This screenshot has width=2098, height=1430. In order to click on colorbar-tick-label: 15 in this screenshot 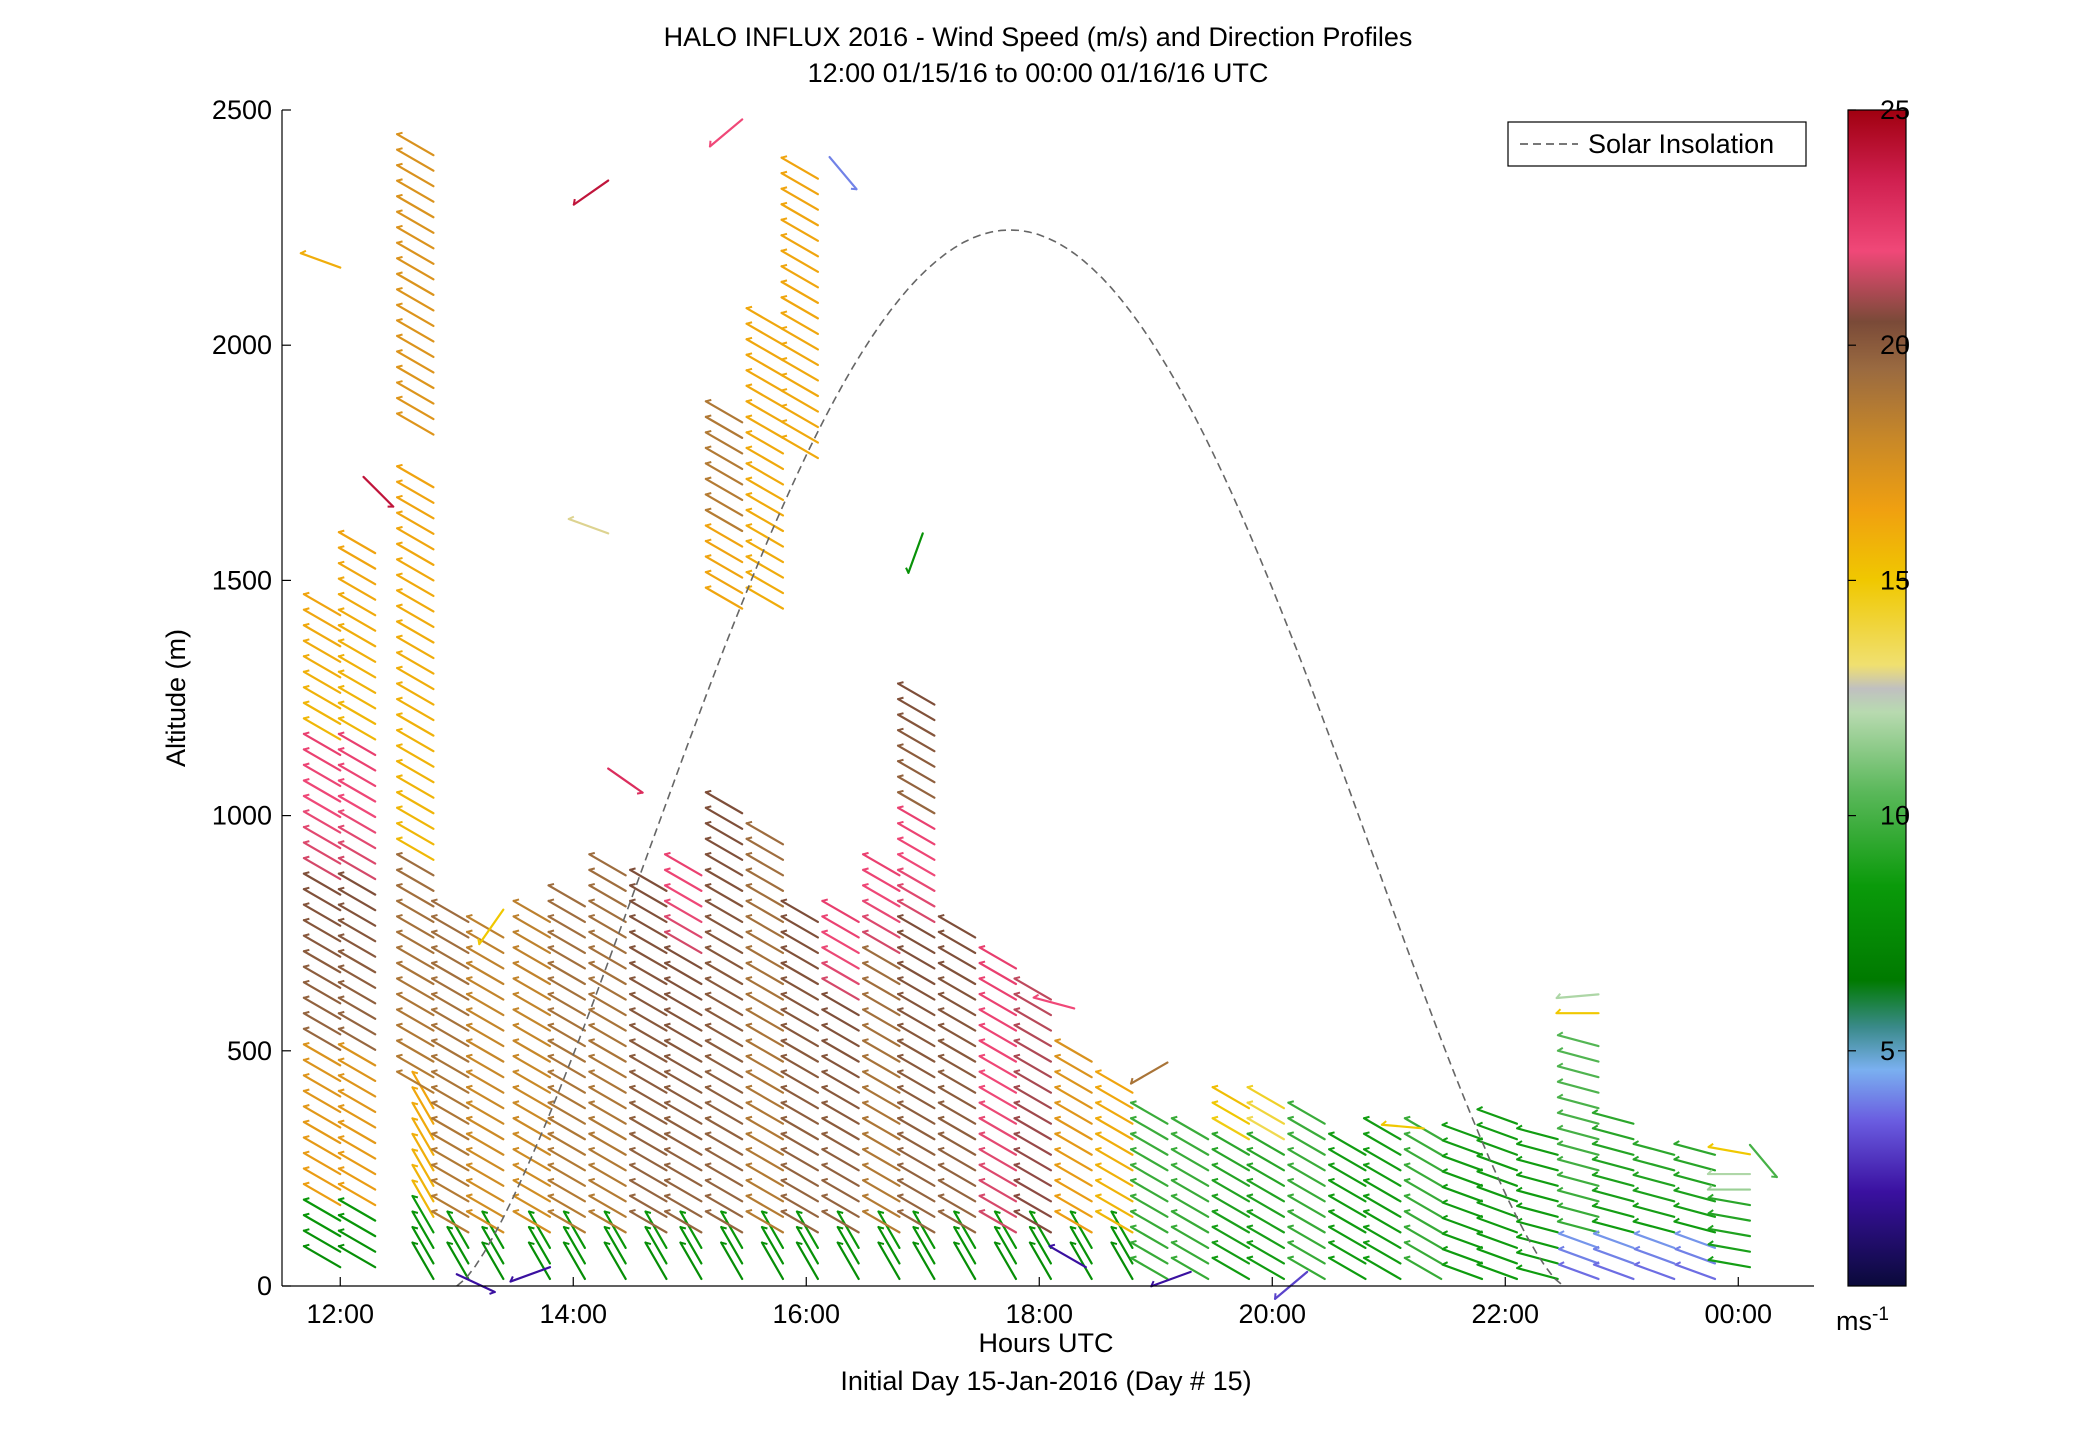, I will do `click(1895, 580)`.